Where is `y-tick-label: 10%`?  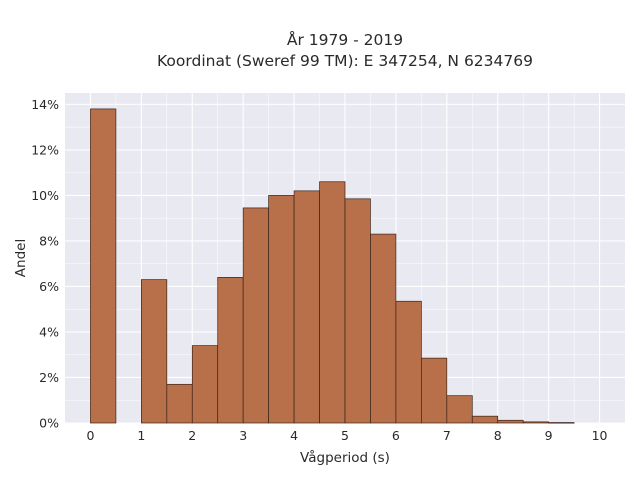
y-tick-label: 10% is located at coordinates (45, 195).